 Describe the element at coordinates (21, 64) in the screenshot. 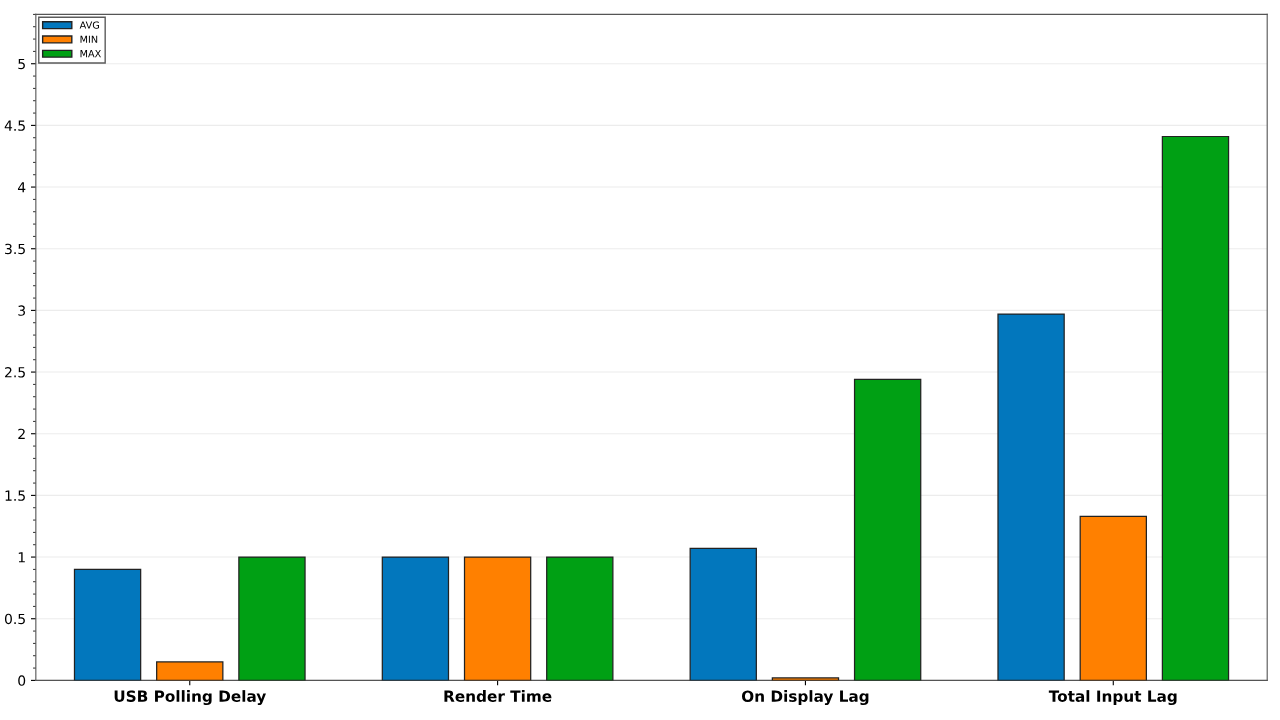

I see `y-tick-label: 5` at that location.